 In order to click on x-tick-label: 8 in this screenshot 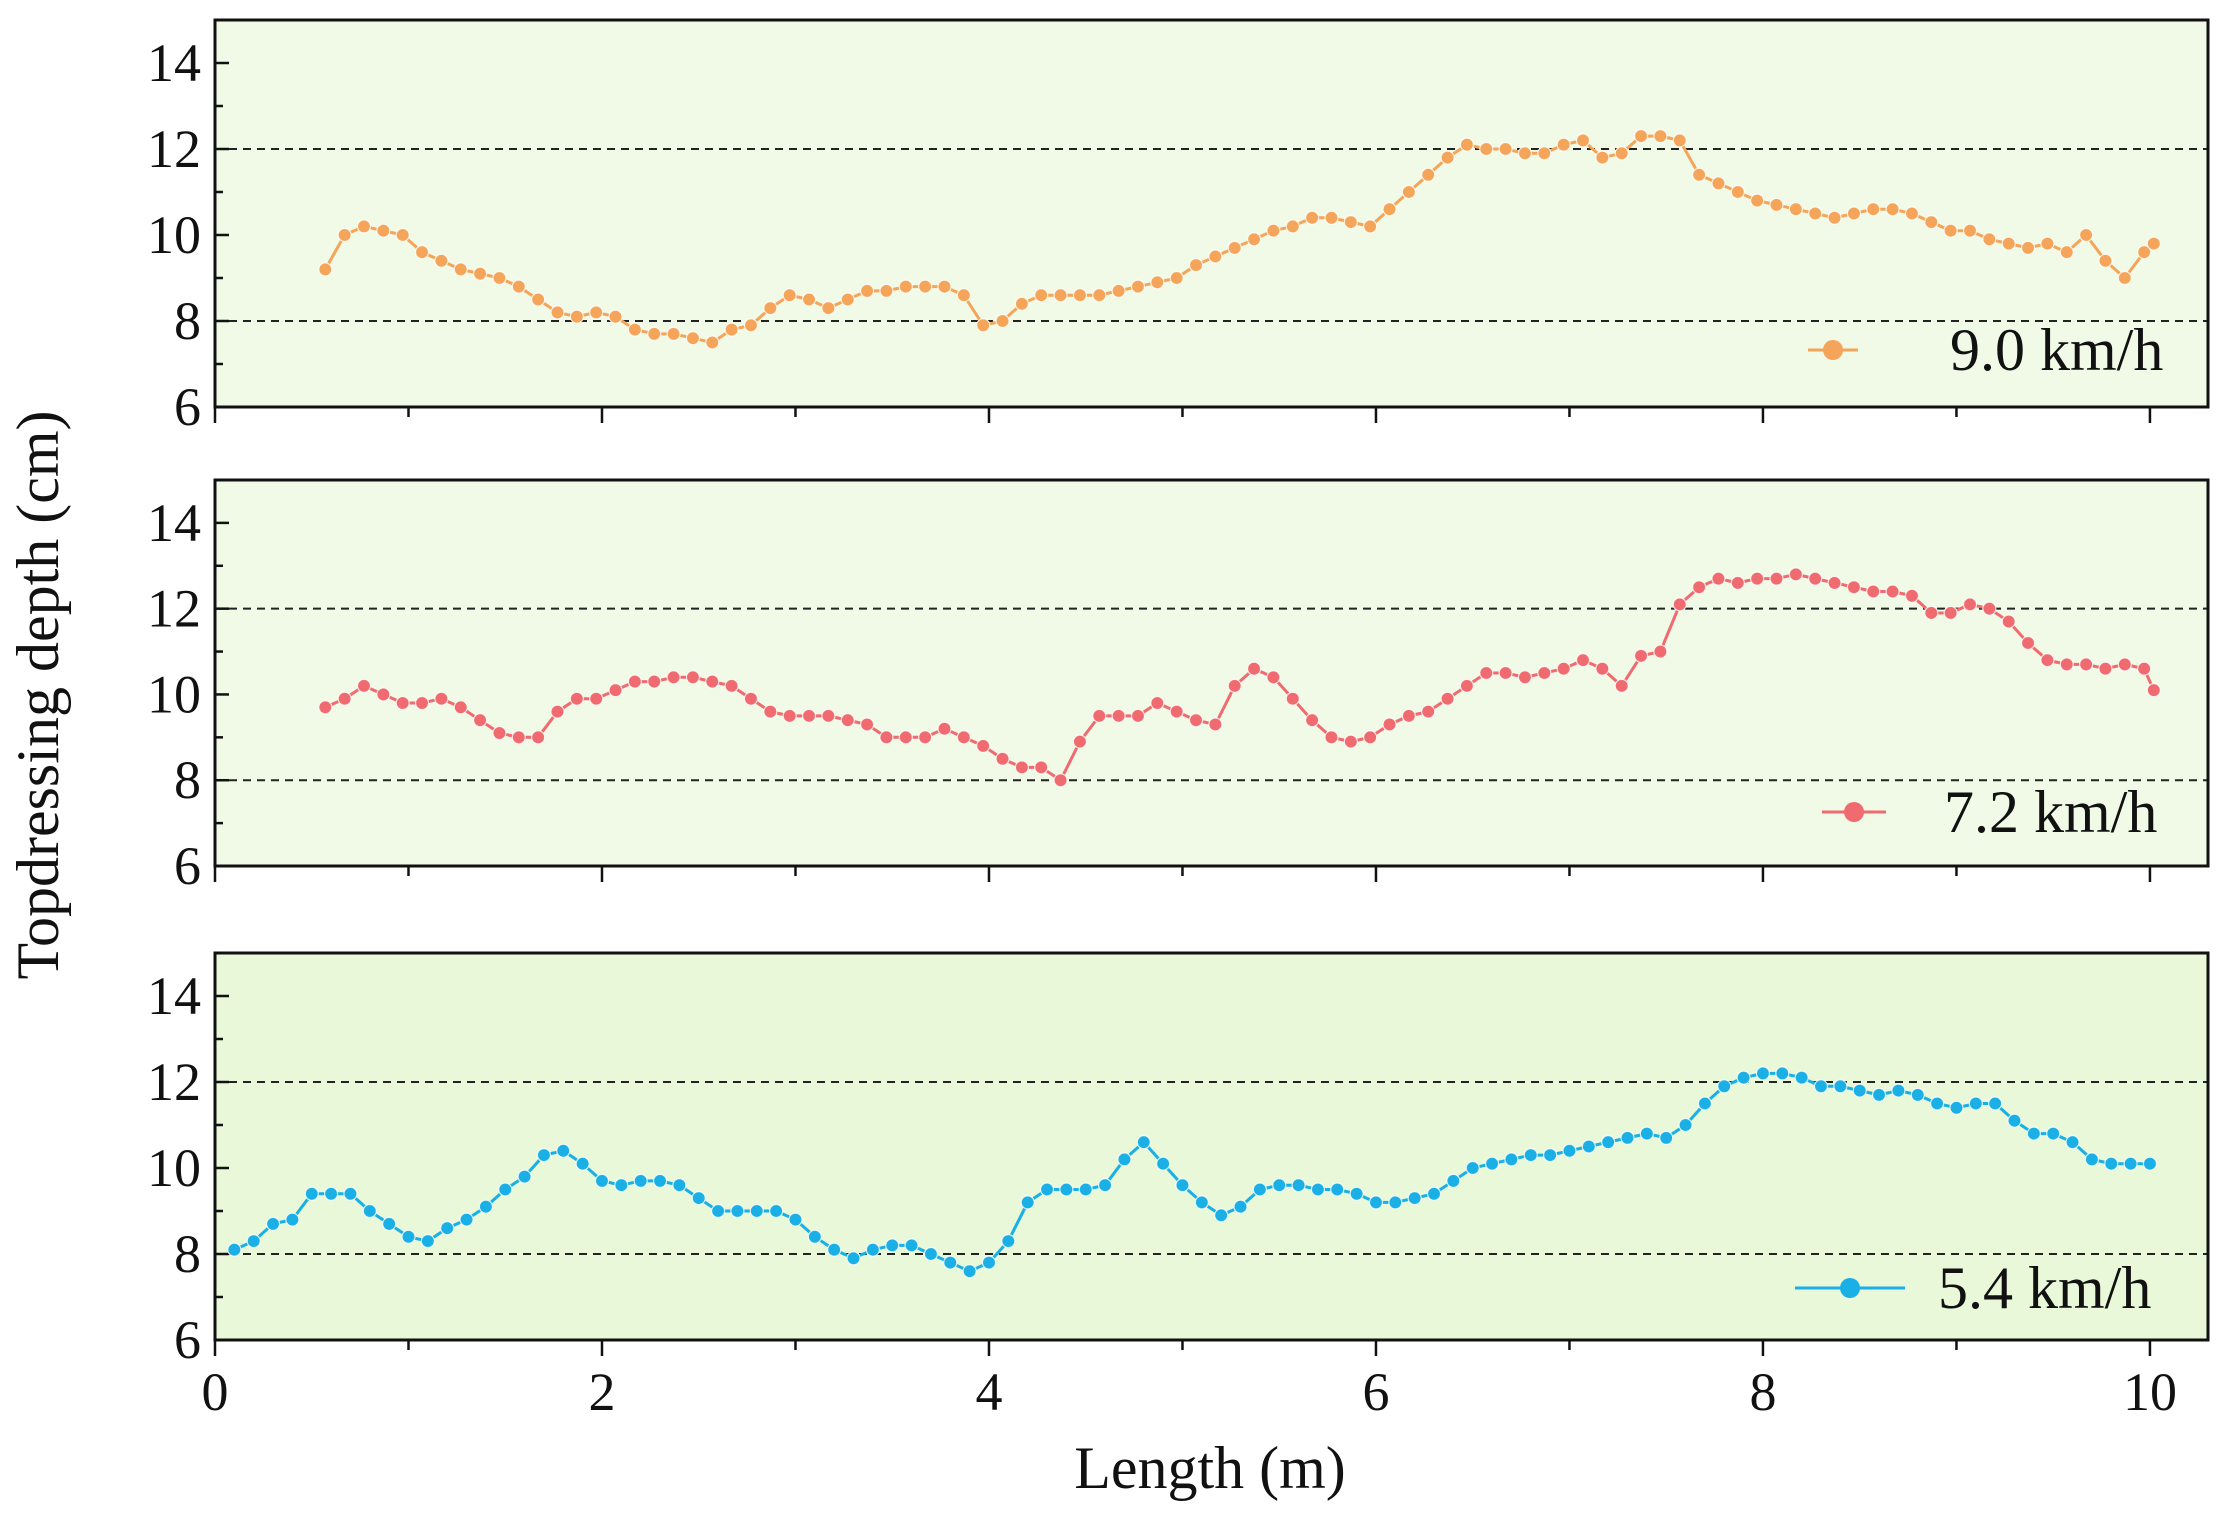, I will do `click(1762, 1392)`.